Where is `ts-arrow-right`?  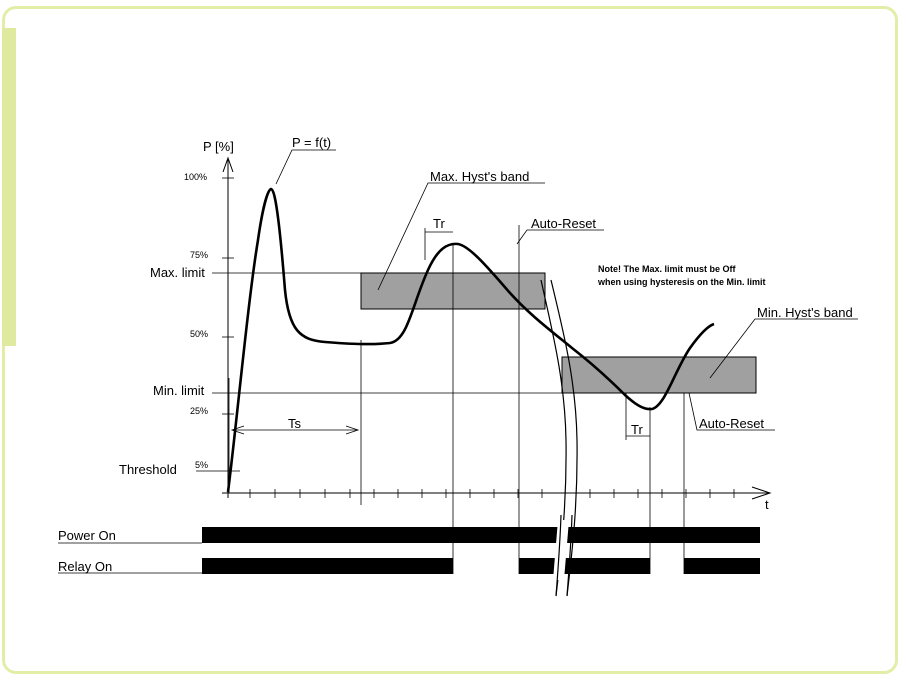 ts-arrow-right is located at coordinates (352, 430).